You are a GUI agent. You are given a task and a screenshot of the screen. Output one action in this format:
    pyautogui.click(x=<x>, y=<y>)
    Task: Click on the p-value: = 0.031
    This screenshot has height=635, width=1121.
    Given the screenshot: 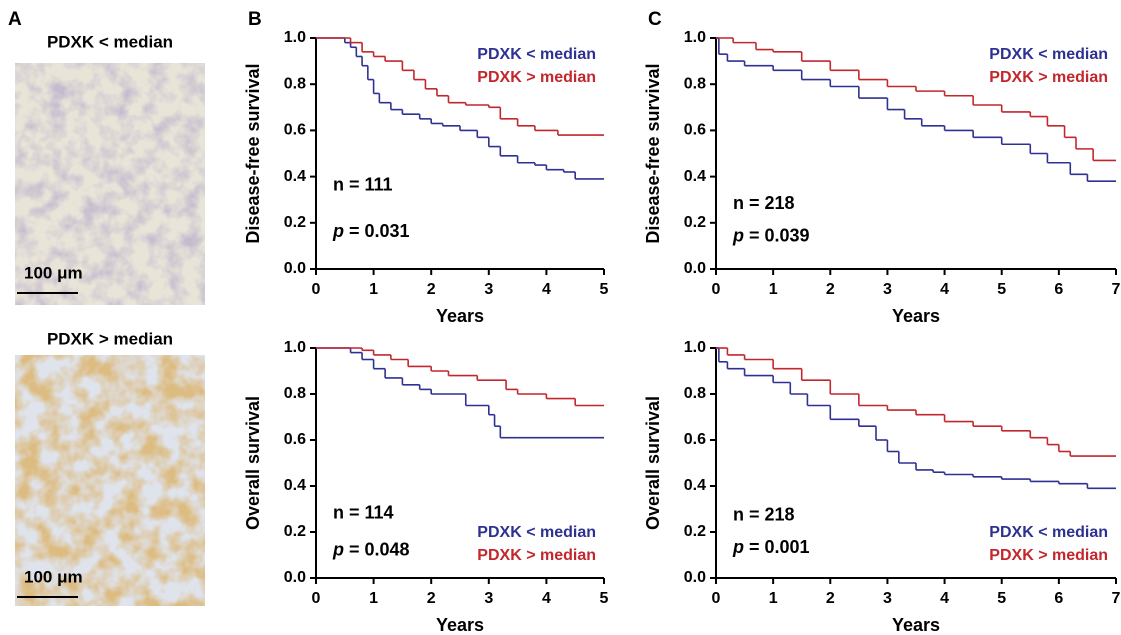 What is the action you would take?
    pyautogui.click(x=379, y=231)
    